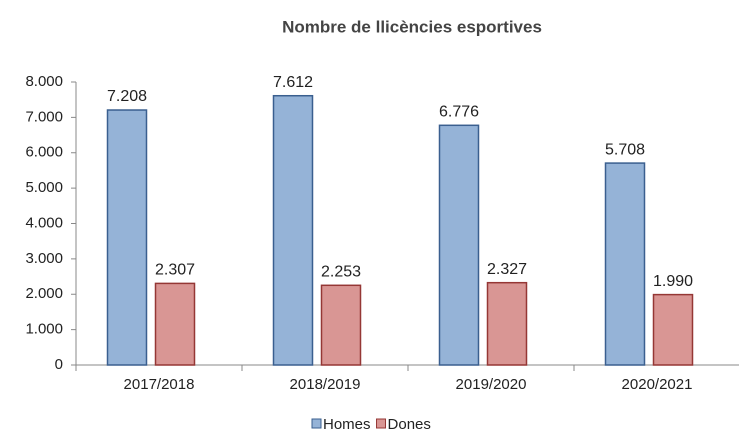  I want to click on x-tick-label: 2020/2021, so click(657, 384).